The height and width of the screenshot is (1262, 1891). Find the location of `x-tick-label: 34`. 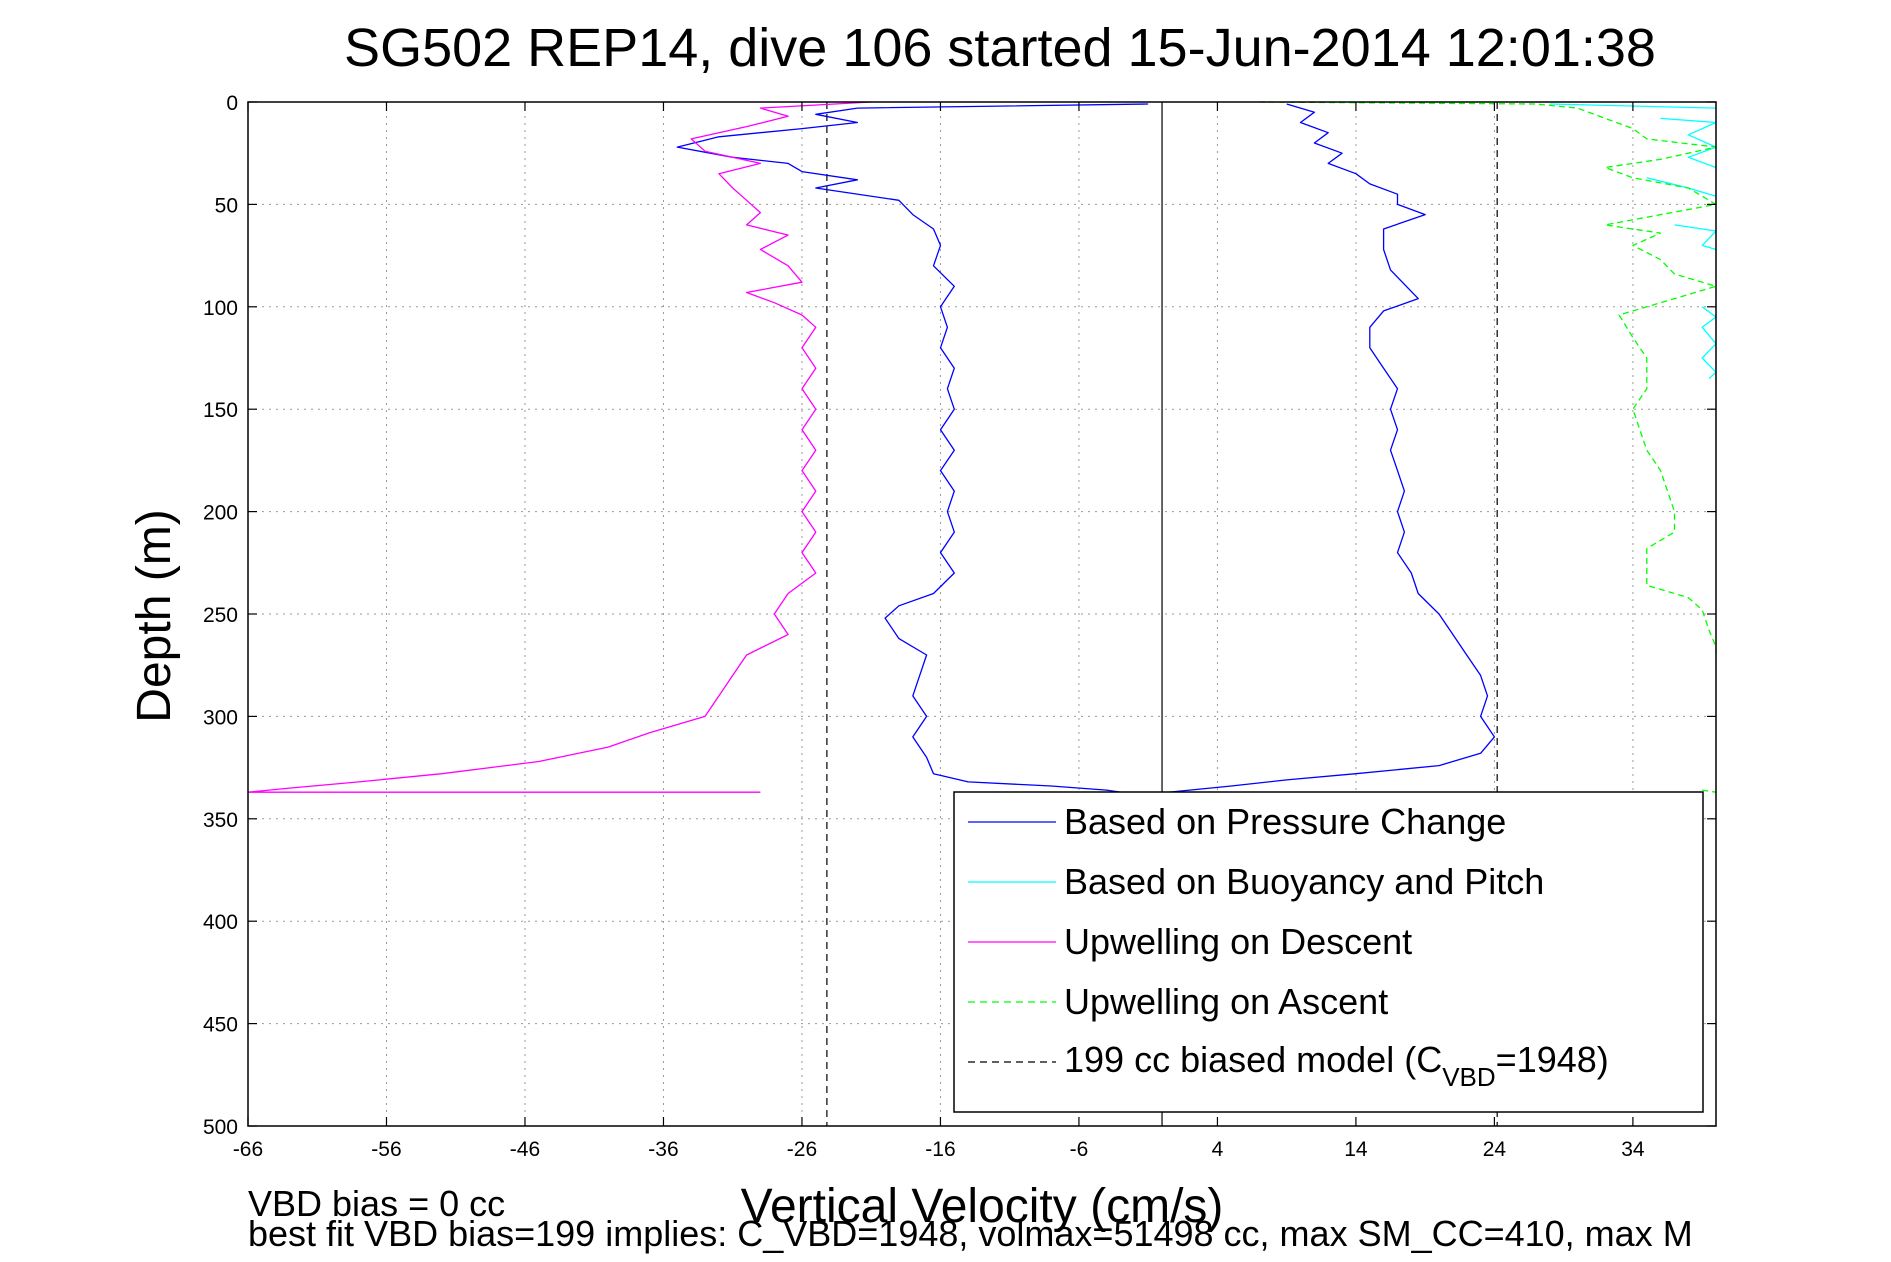

x-tick-label: 34 is located at coordinates (1633, 1149).